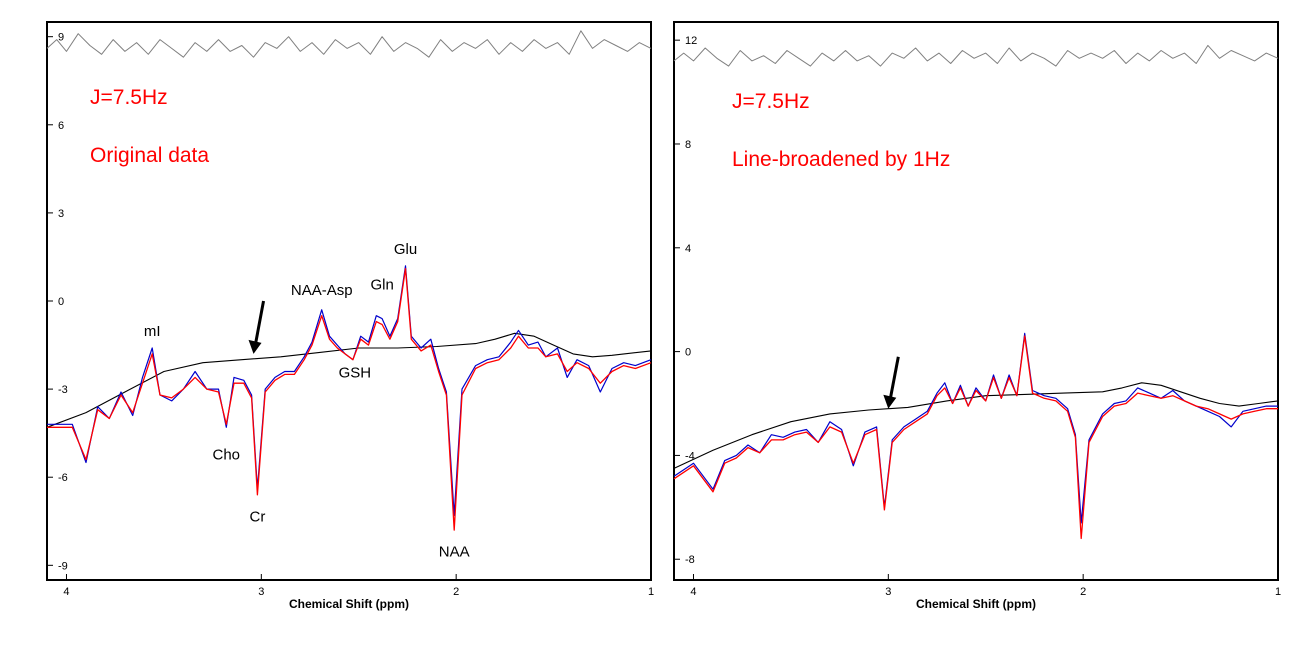  What do you see at coordinates (66, 592) in the screenshot?
I see `left-x-tick-label: 4` at bounding box center [66, 592].